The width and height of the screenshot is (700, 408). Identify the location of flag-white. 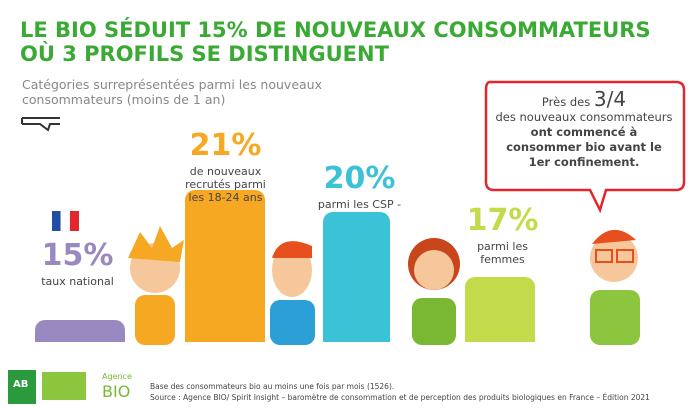
(65, 221).